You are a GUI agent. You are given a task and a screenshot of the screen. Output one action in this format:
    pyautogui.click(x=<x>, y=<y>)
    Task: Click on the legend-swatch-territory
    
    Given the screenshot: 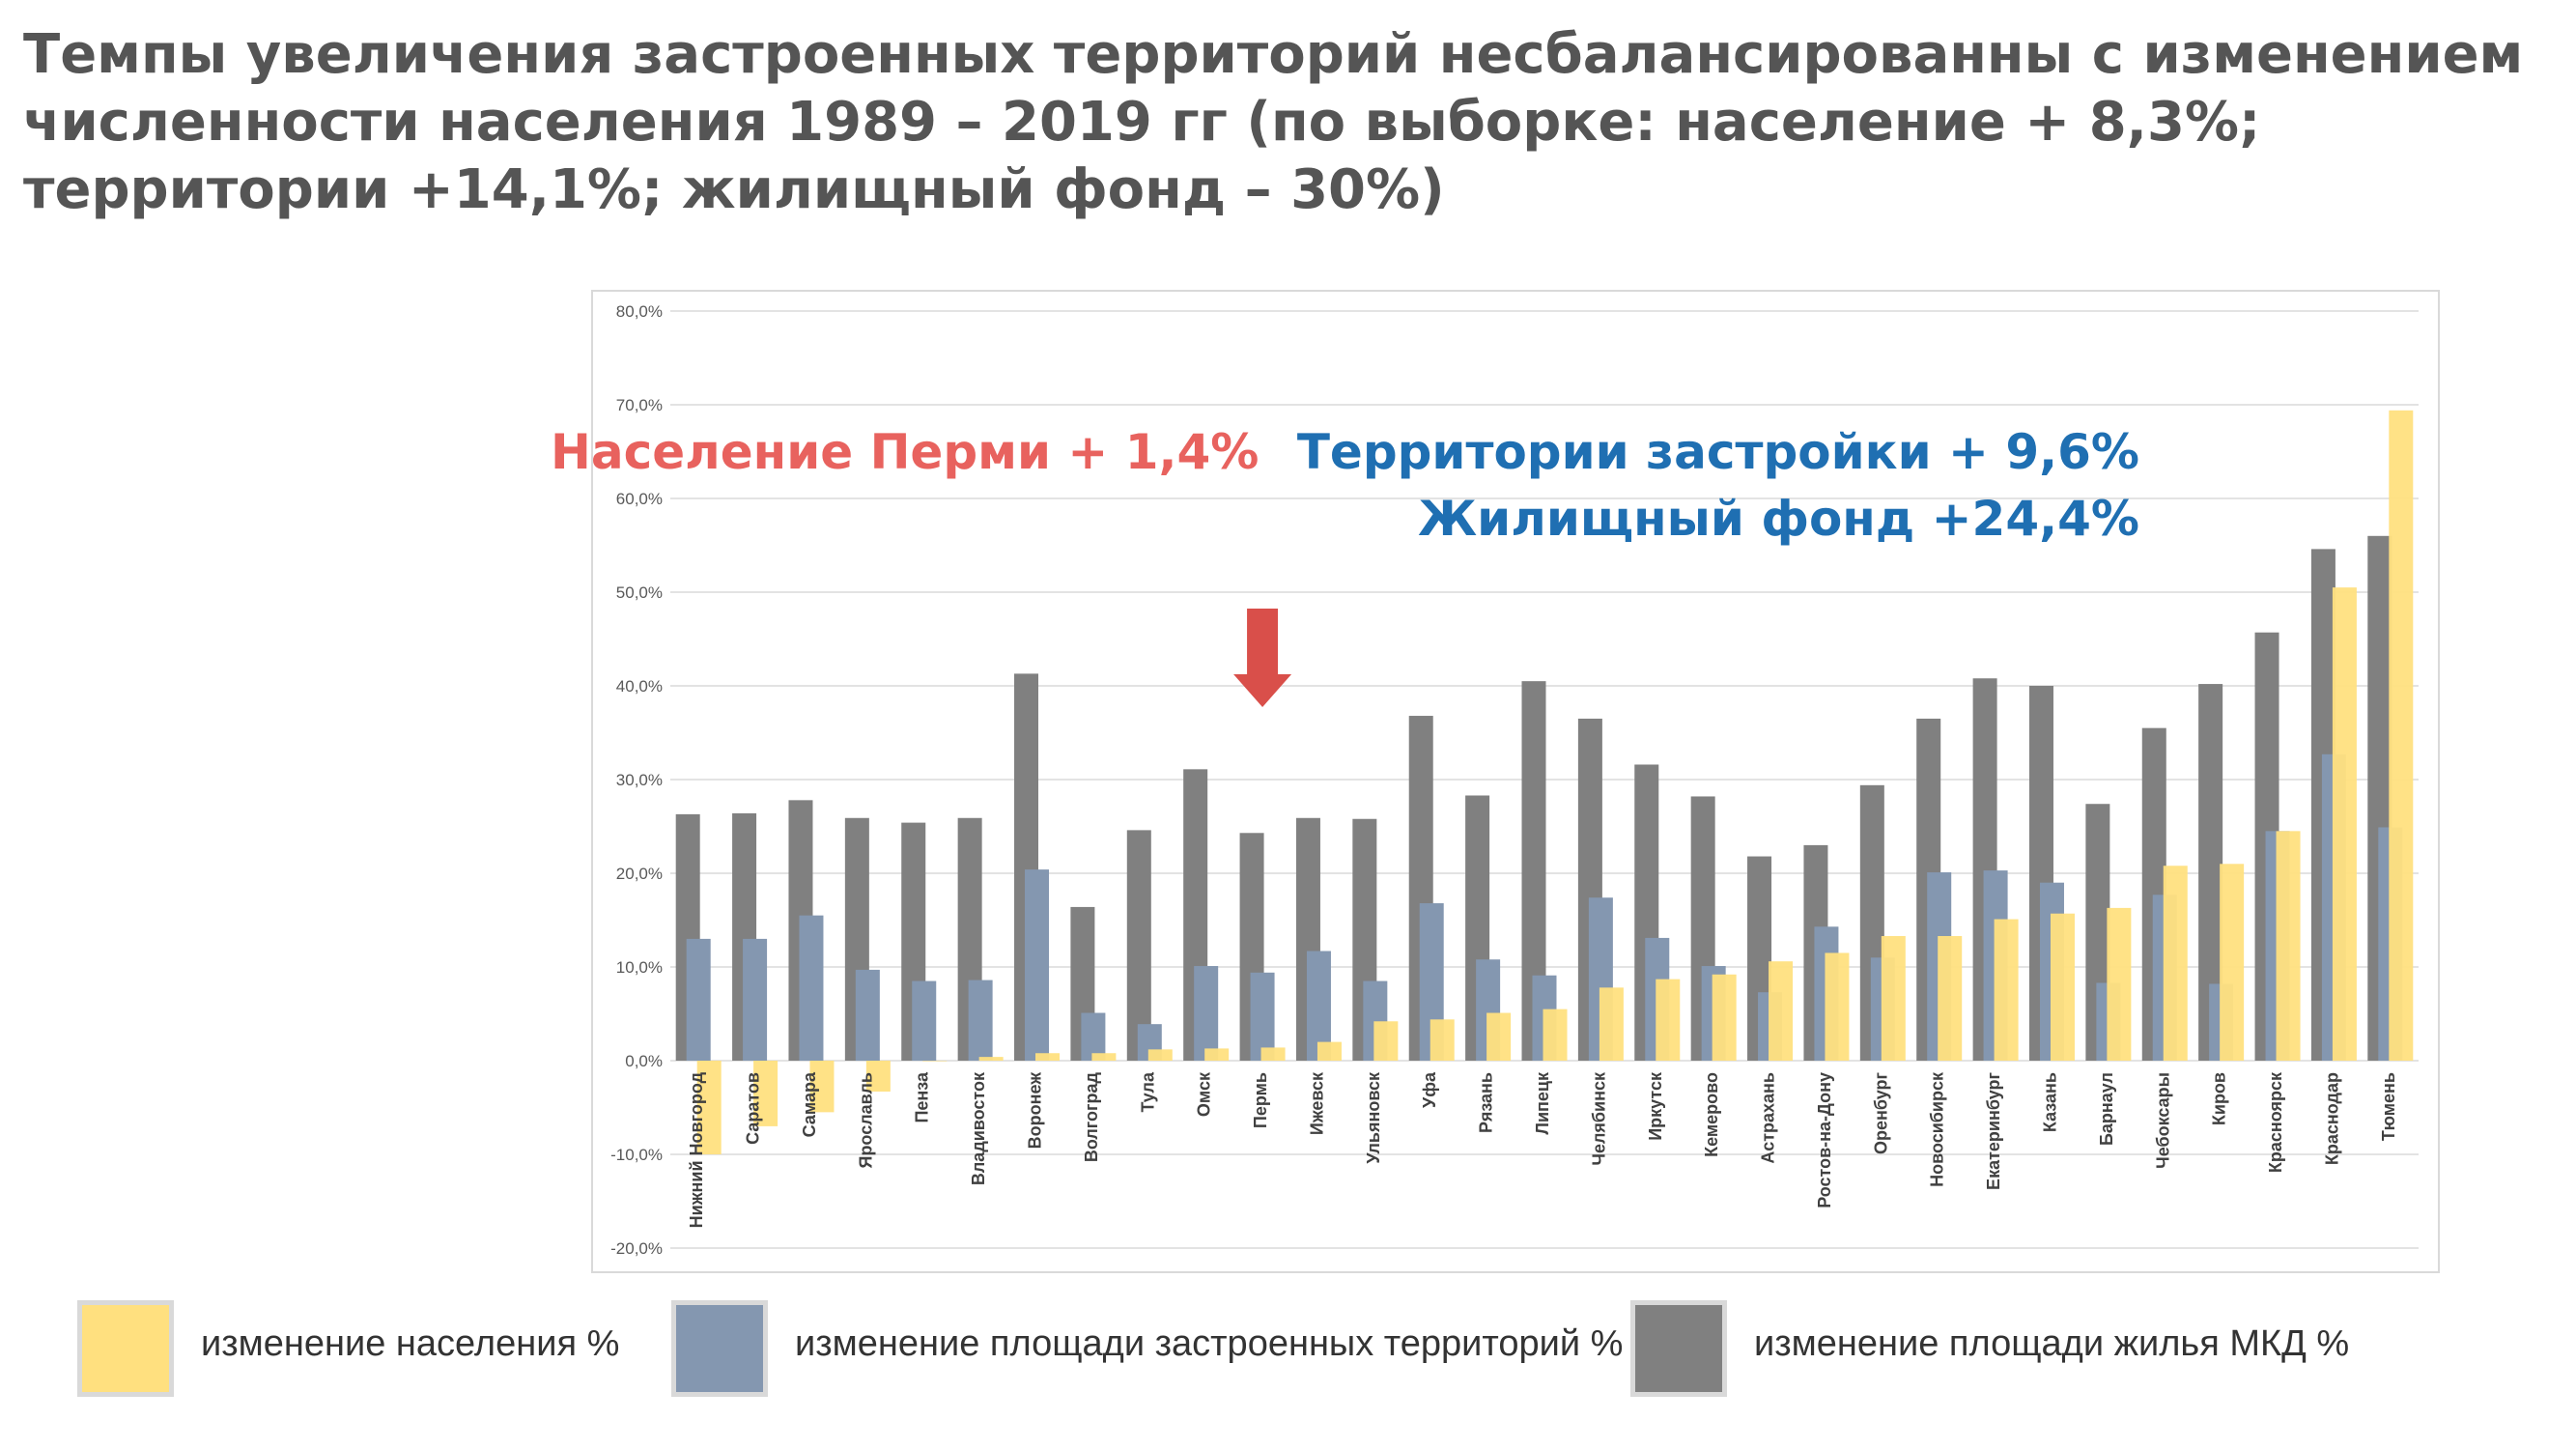 What is the action you would take?
    pyautogui.click(x=719, y=1348)
    